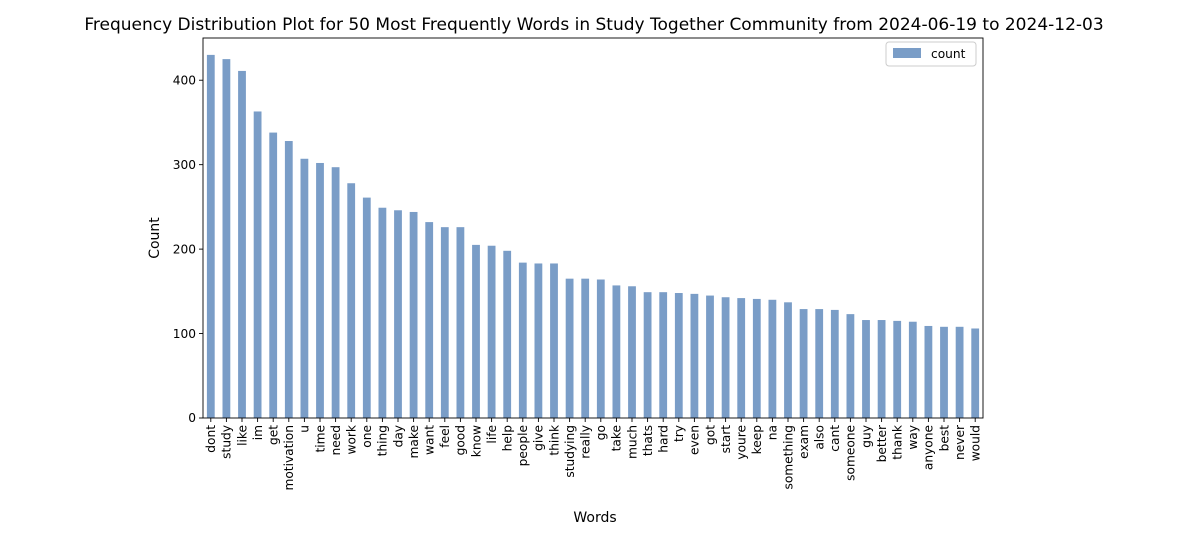  I want to click on x-tick-label-really: really, so click(586, 442).